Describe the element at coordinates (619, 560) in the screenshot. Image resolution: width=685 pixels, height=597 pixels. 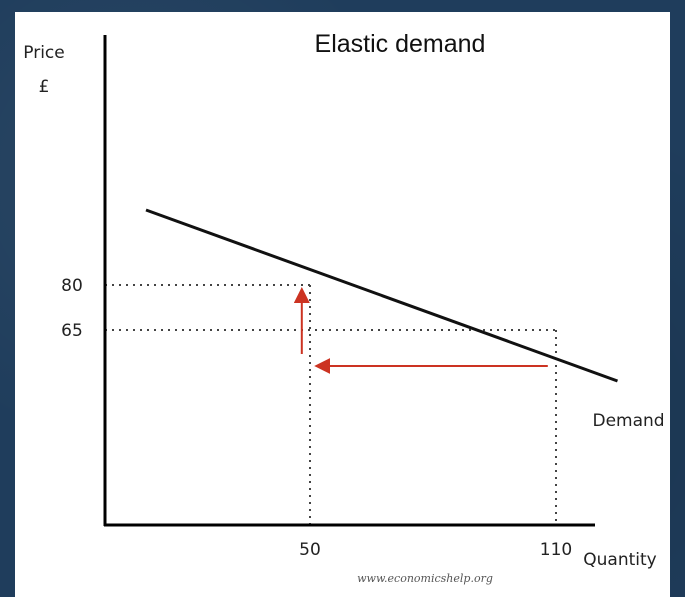
I see `x-axis-label: Quantity` at that location.